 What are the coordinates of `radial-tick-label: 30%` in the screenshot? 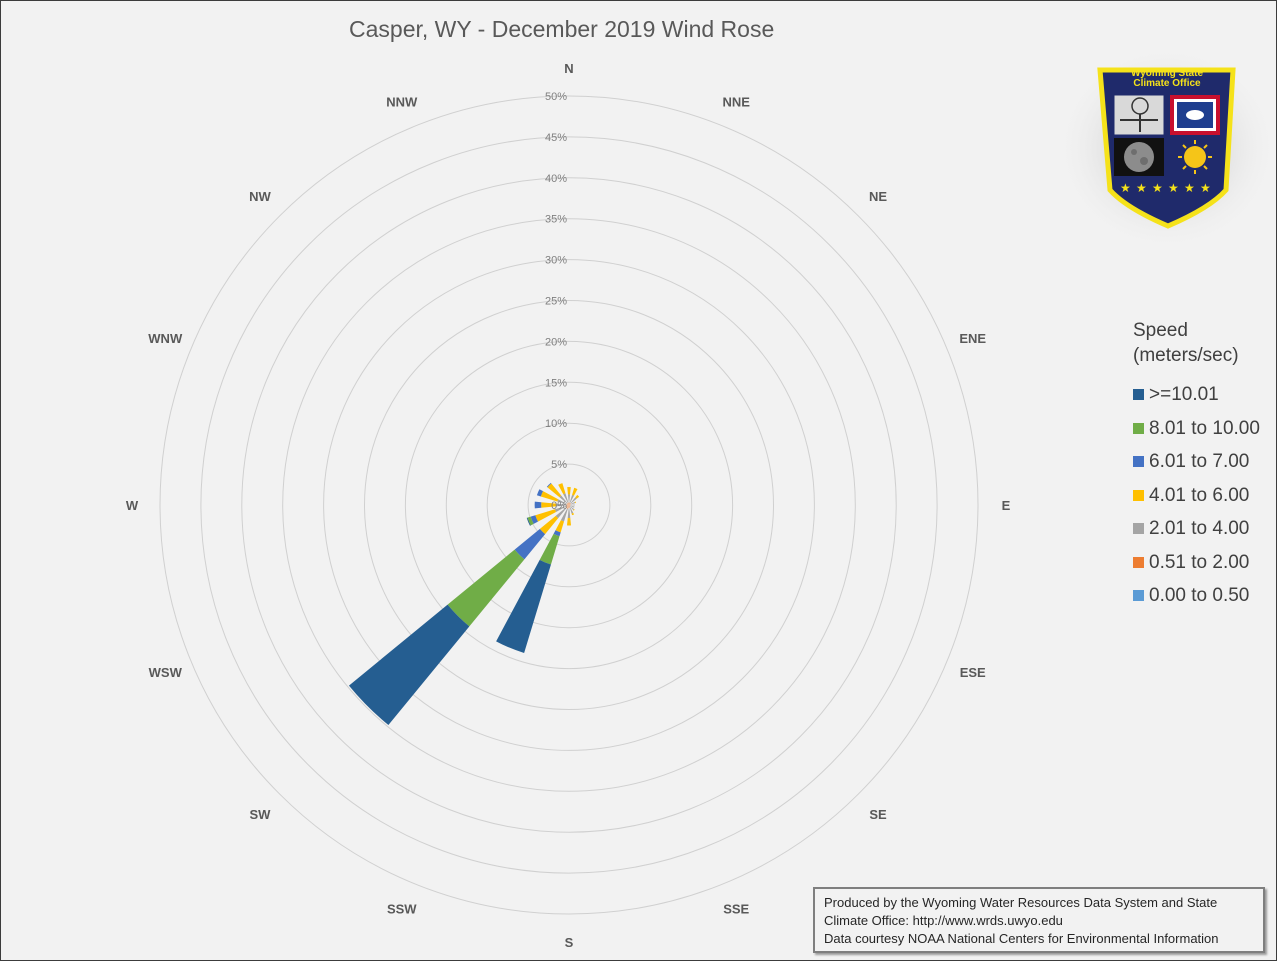 It's located at (556, 261).